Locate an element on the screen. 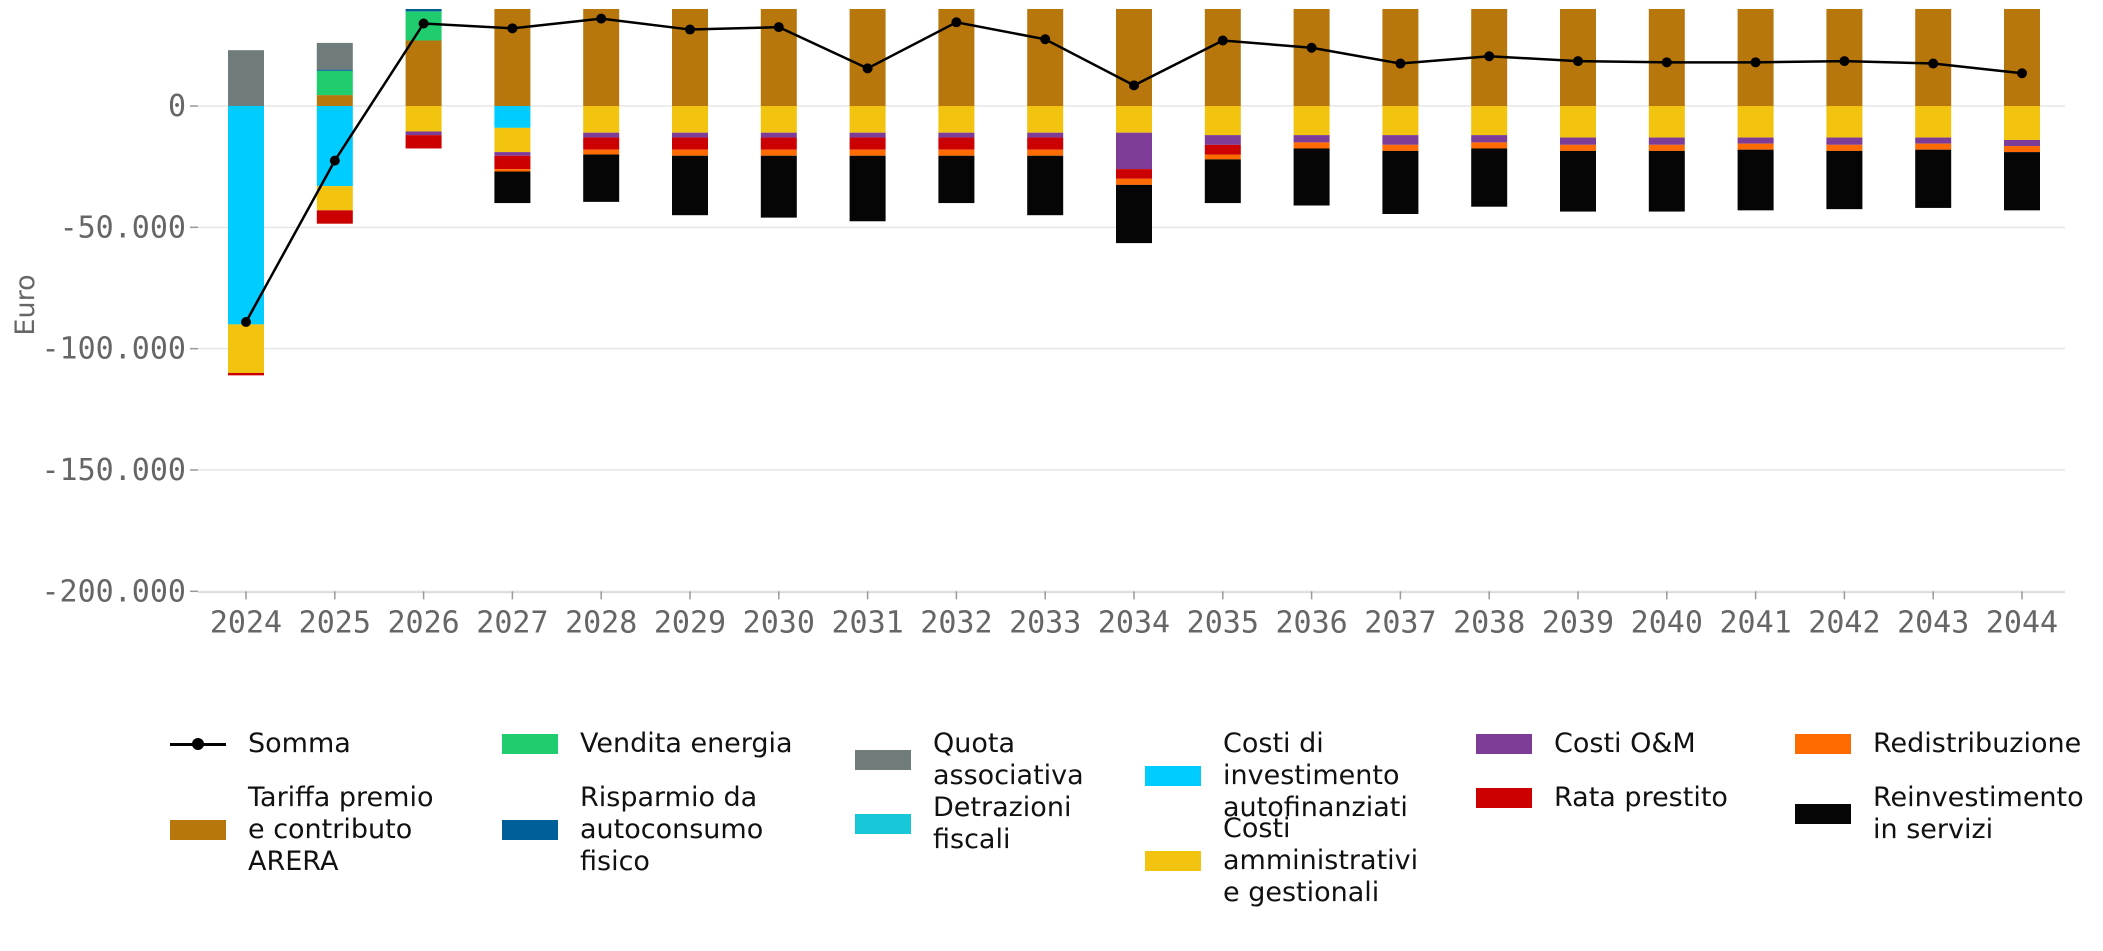 Image resolution: width=2103 pixels, height=951 pixels. y-tick-label: -150.000 is located at coordinates (114, 470).